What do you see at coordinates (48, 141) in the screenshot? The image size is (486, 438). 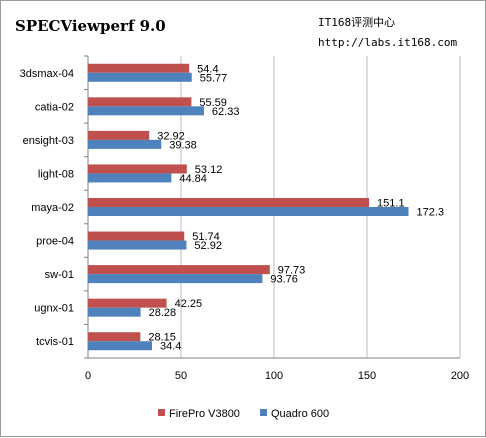 I see `category-label: ensight-03` at bounding box center [48, 141].